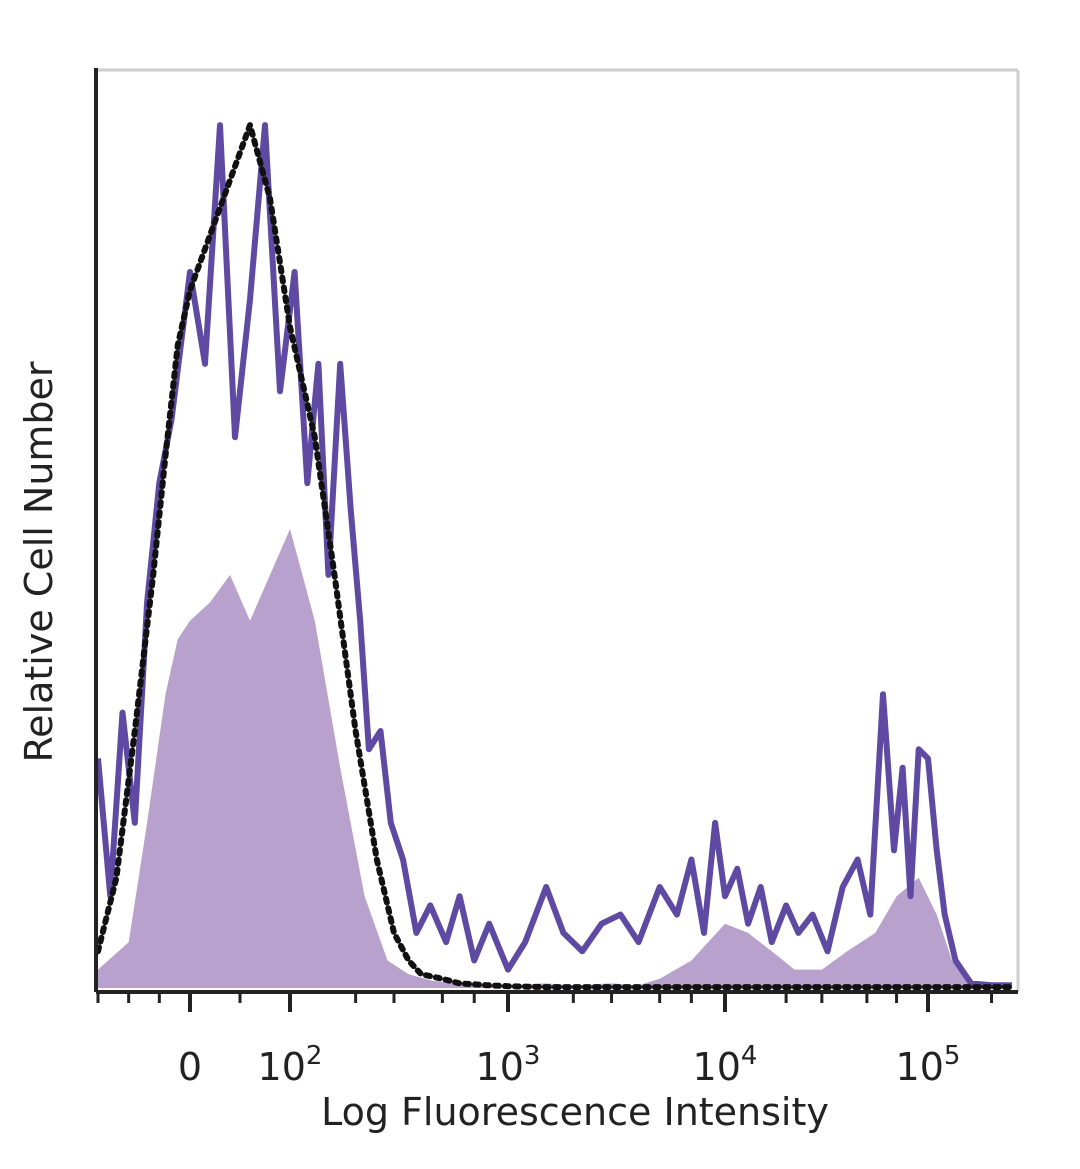 The height and width of the screenshot is (1169, 1080). I want to click on x-tick-label: 104, so click(725, 1065).